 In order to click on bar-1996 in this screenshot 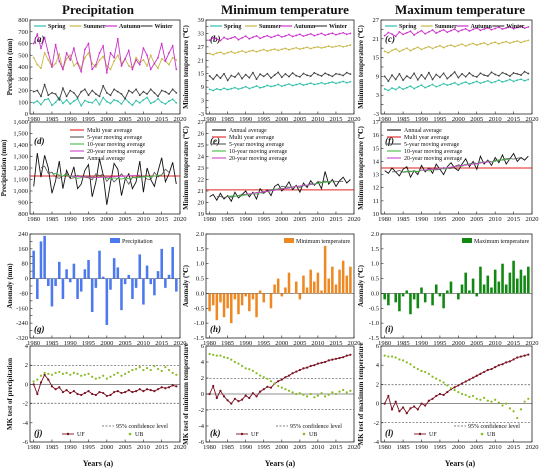, I will do `click(443, 301)`.